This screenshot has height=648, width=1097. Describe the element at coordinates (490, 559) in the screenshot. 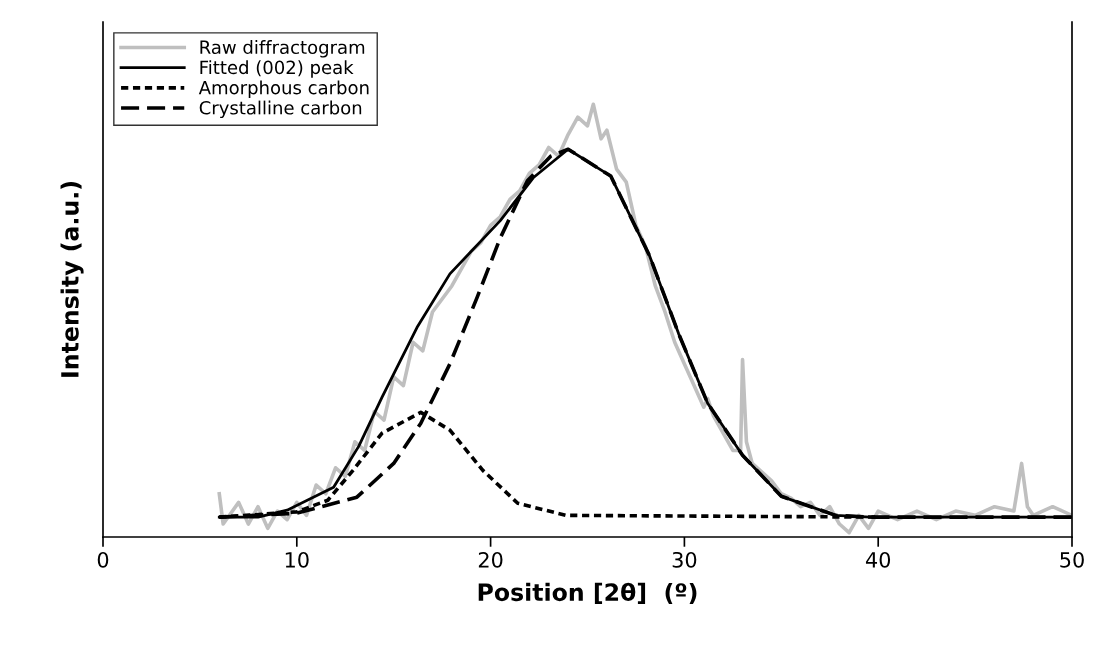

I see `x-tick-label: 20` at that location.